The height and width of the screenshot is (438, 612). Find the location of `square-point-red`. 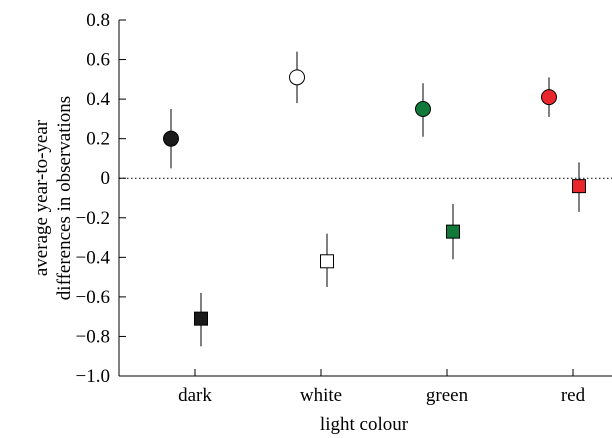

square-point-red is located at coordinates (579, 186).